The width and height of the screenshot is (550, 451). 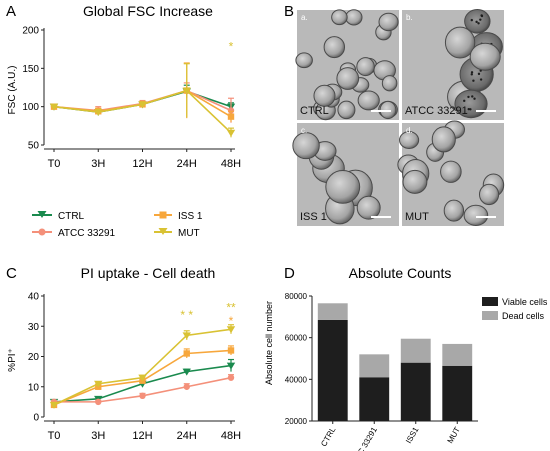 What do you see at coordinates (381, 111) in the screenshot?
I see `scale-bar-ctrl` at bounding box center [381, 111].